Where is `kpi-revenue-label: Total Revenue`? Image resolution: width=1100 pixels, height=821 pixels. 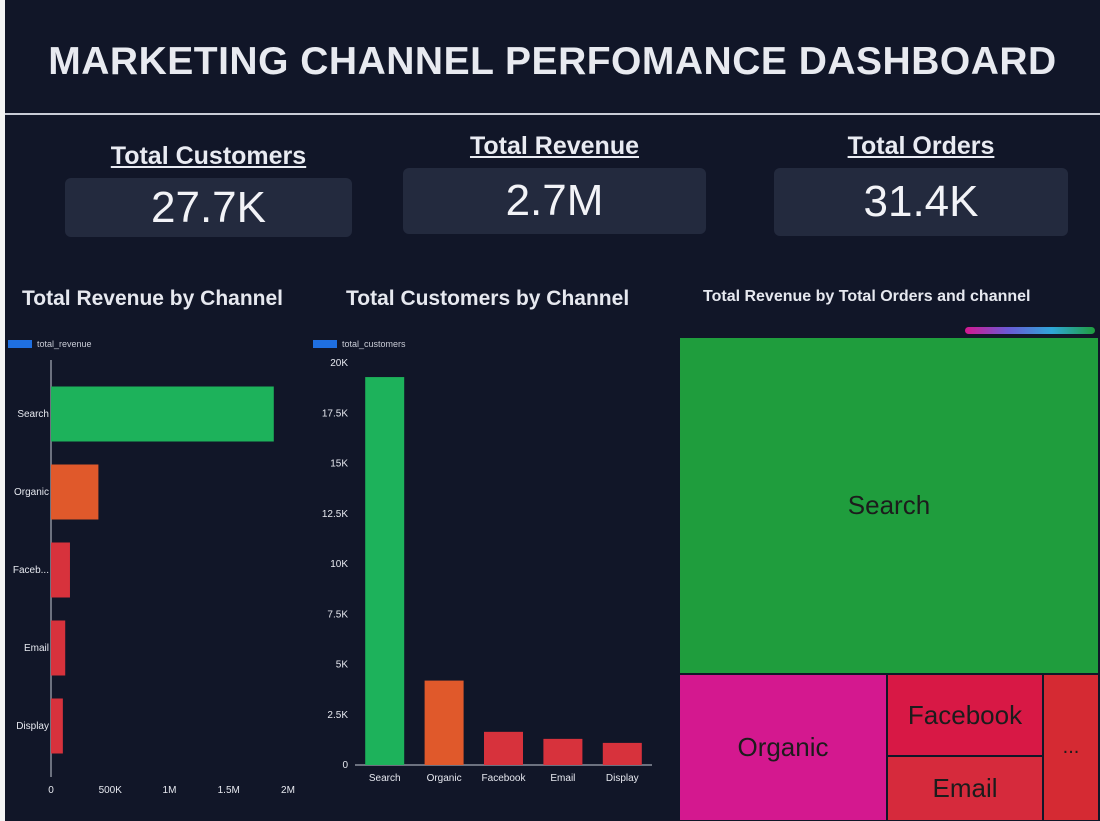 kpi-revenue-label: Total Revenue is located at coordinates (554, 146).